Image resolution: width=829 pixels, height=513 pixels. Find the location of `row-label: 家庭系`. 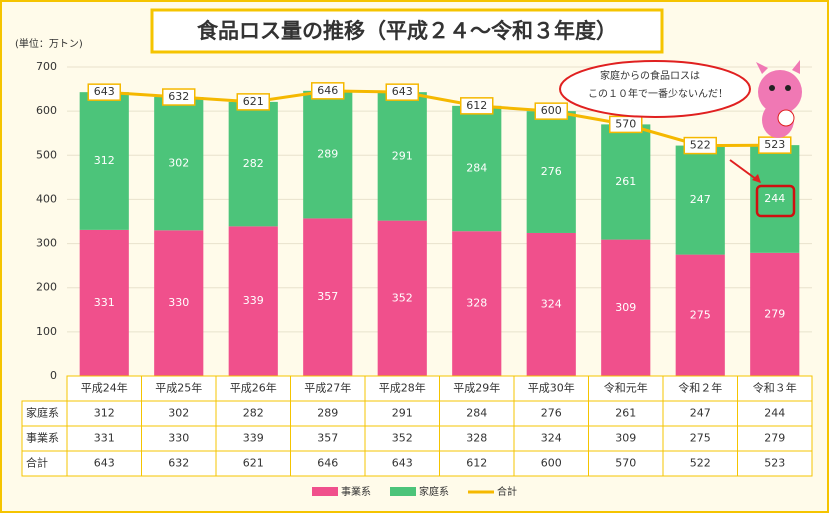

row-label: 家庭系 is located at coordinates (42, 413).